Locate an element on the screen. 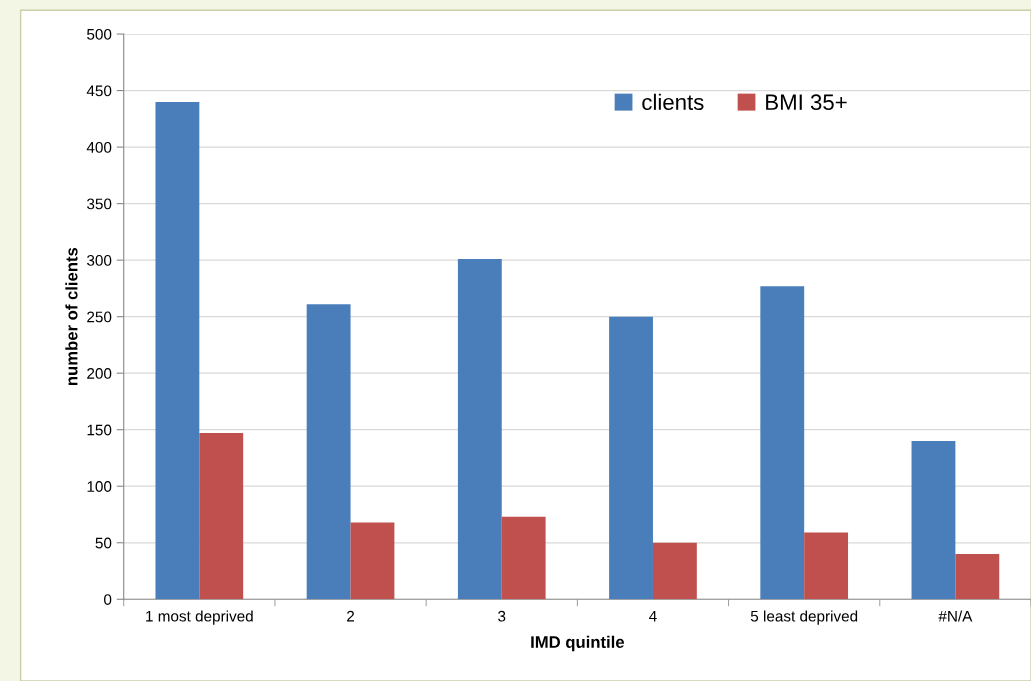 The height and width of the screenshot is (681, 1031). x-tick-label: 4 is located at coordinates (653, 616).